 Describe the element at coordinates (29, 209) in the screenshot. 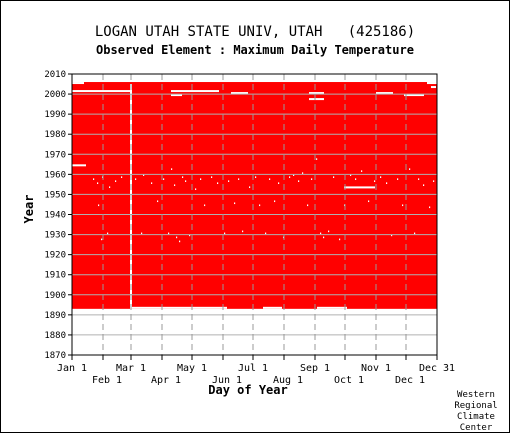

I see `y-axis-label: Year` at that location.